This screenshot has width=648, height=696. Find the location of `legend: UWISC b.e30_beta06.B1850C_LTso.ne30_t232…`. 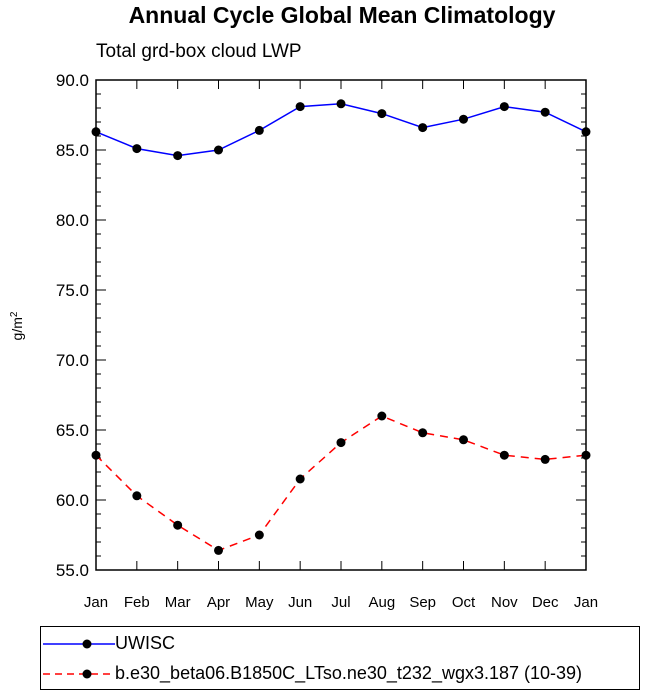

legend: UWISC b.e30_beta06.B1850C_LTso.ne30_t232… is located at coordinates (340, 658).